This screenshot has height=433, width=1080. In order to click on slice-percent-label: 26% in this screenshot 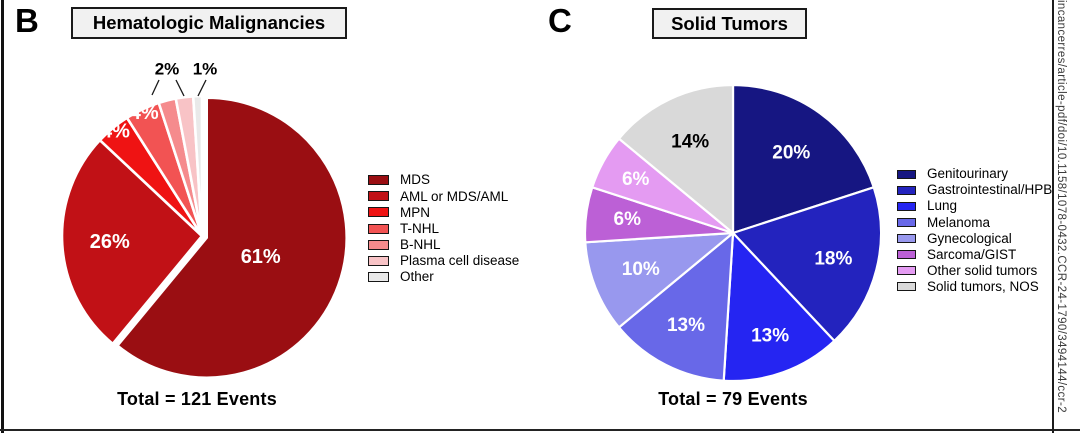, I will do `click(110, 242)`.